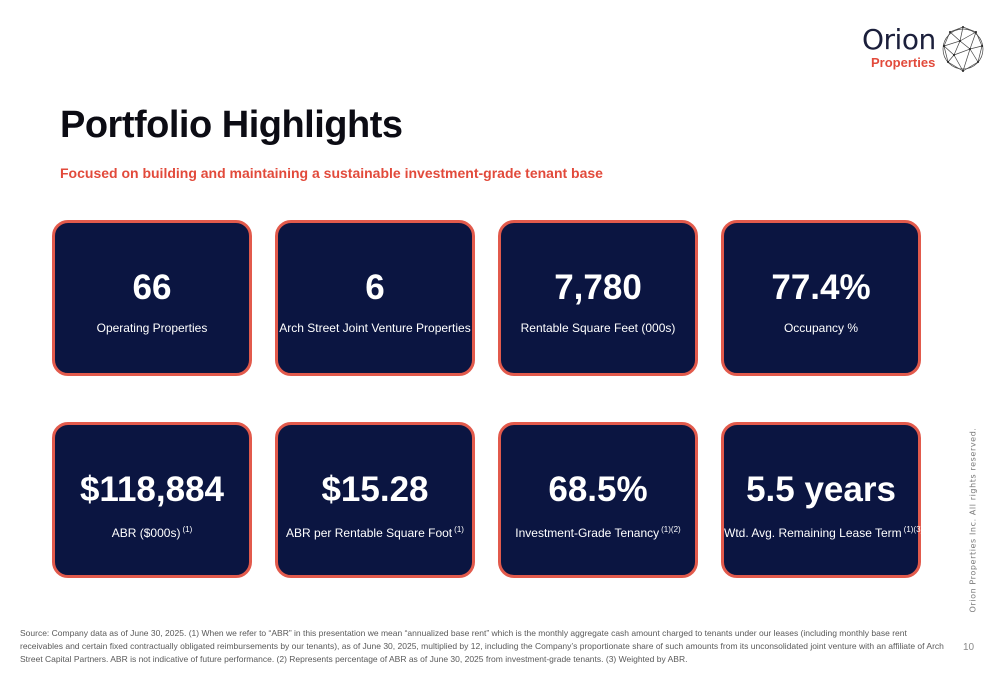  I want to click on footnote-ref: (1)(3), so click(913, 529).